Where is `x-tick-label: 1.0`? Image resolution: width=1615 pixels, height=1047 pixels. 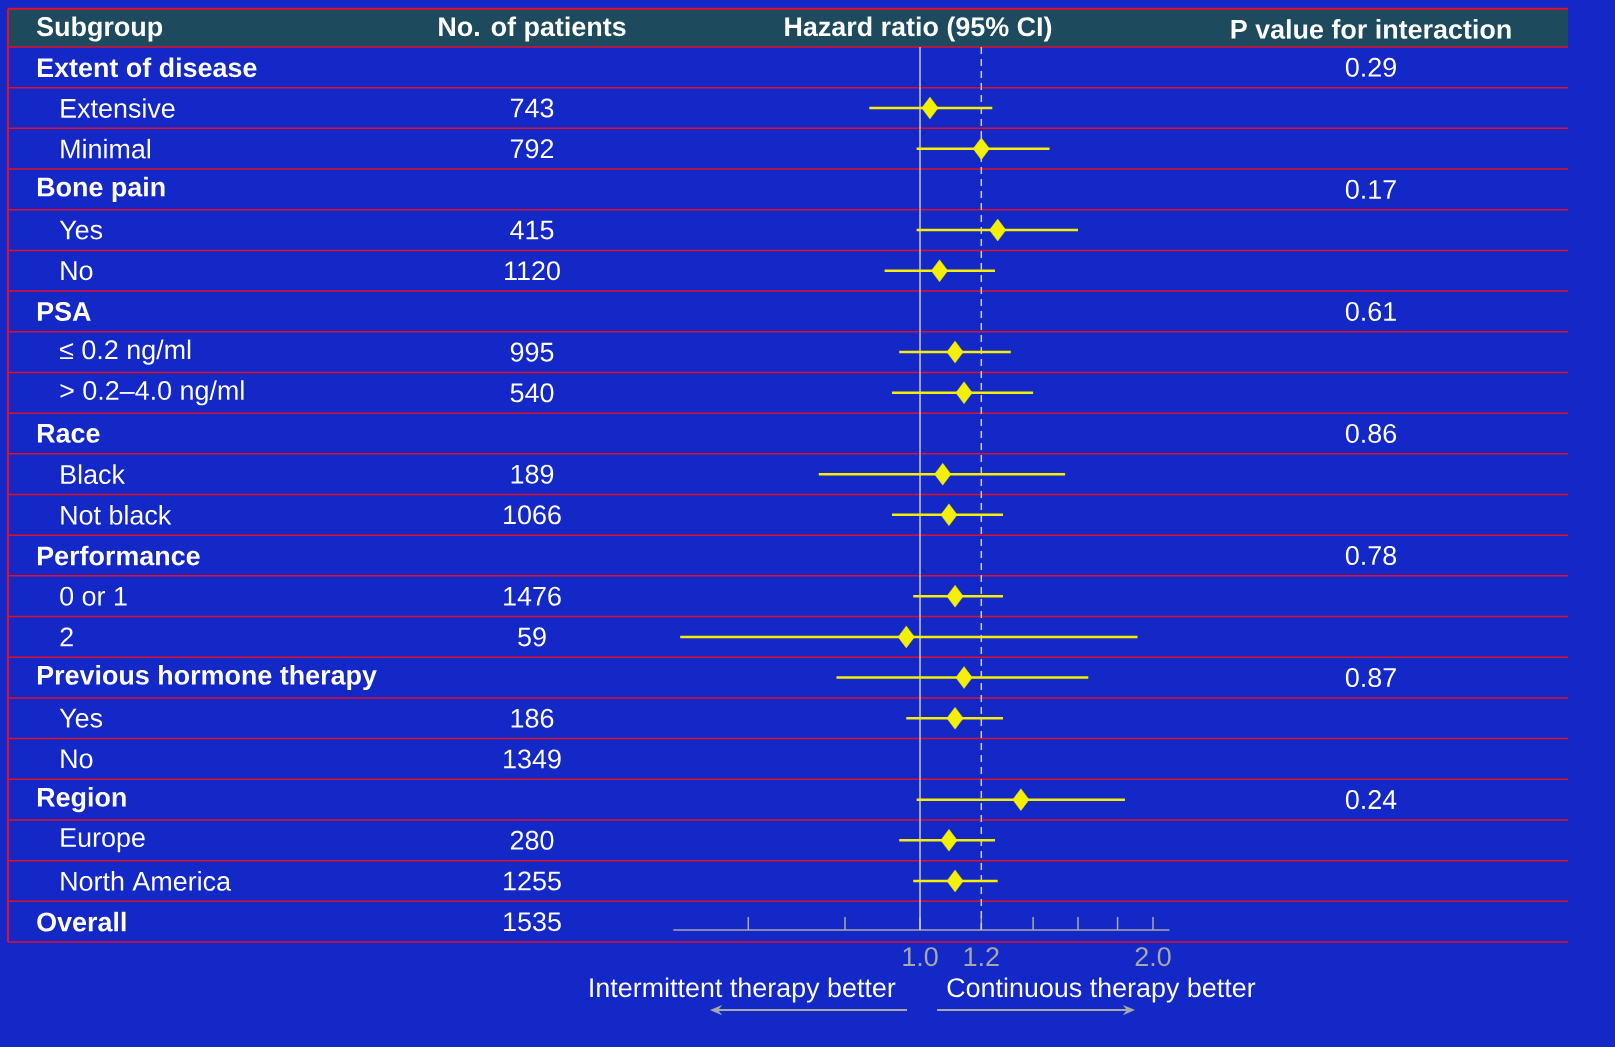 x-tick-label: 1.0 is located at coordinates (920, 957).